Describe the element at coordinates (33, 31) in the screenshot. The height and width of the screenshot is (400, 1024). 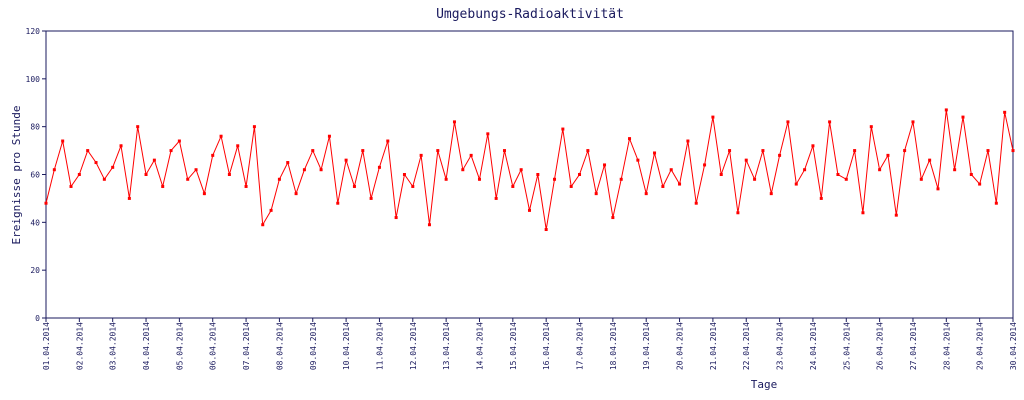
I see `y-tick-label: 120` at that location.